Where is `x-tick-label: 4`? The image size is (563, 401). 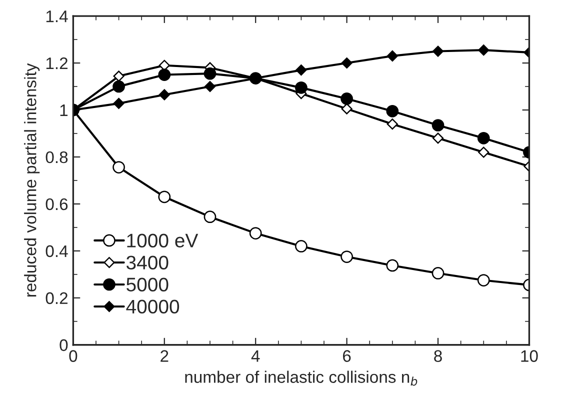 x-tick-label: 4 is located at coordinates (255, 356).